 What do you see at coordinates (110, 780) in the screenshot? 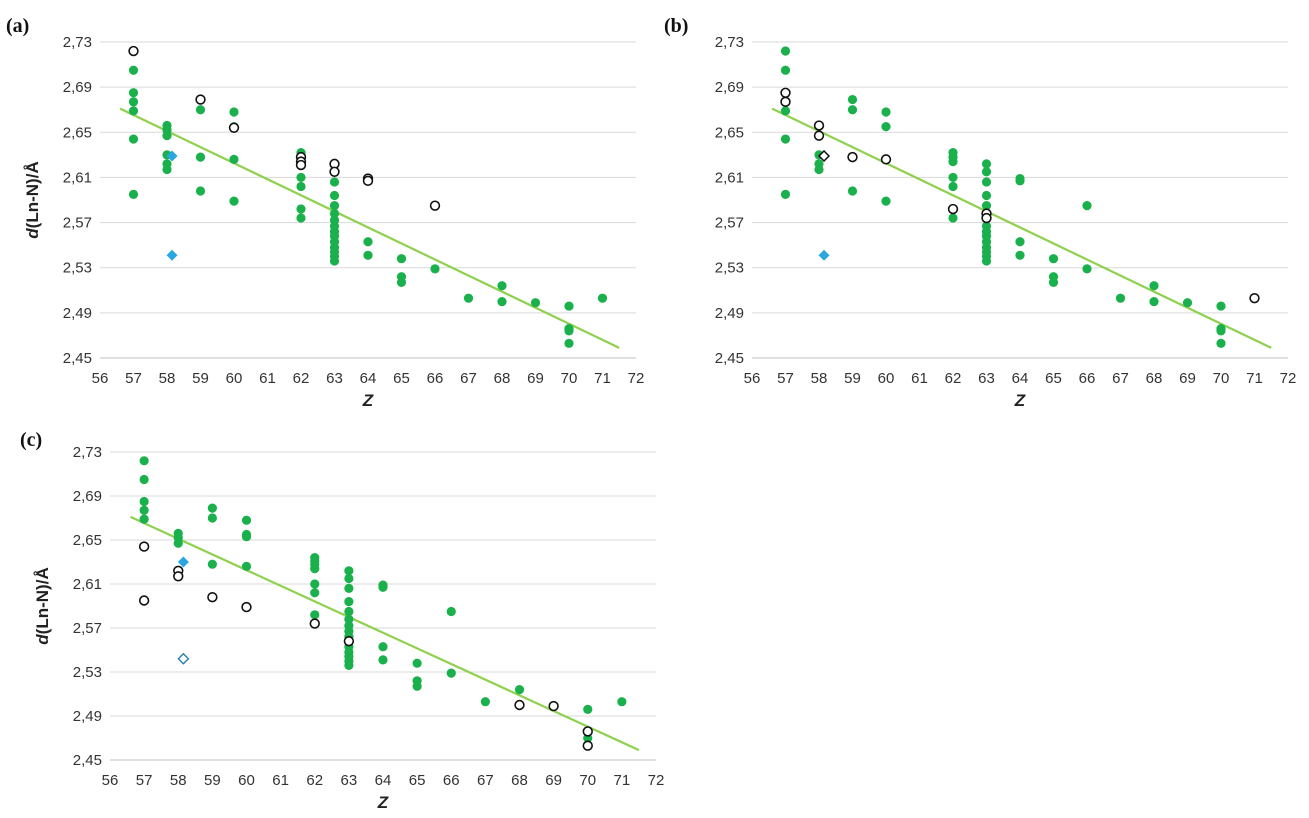
I see `x-tick-label: 56` at bounding box center [110, 780].